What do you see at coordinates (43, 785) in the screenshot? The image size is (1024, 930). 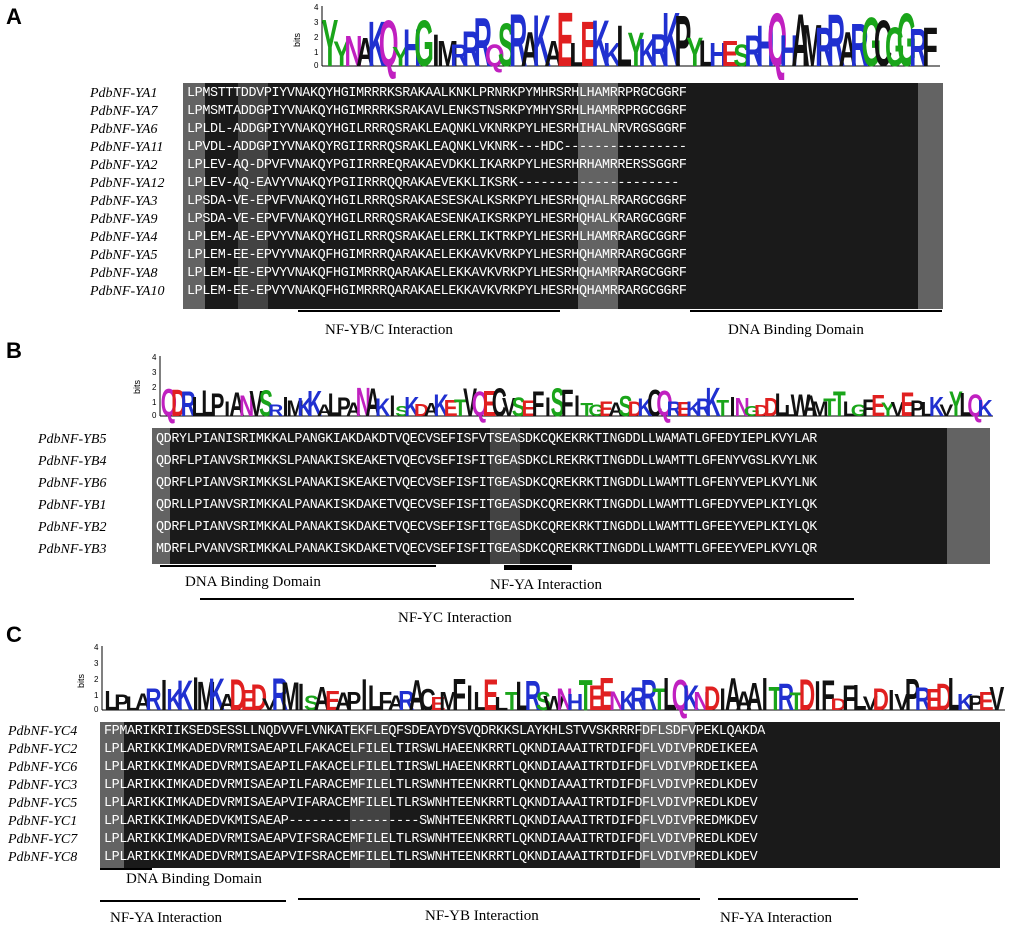 I see `seq-name: PdbNF-YC3` at bounding box center [43, 785].